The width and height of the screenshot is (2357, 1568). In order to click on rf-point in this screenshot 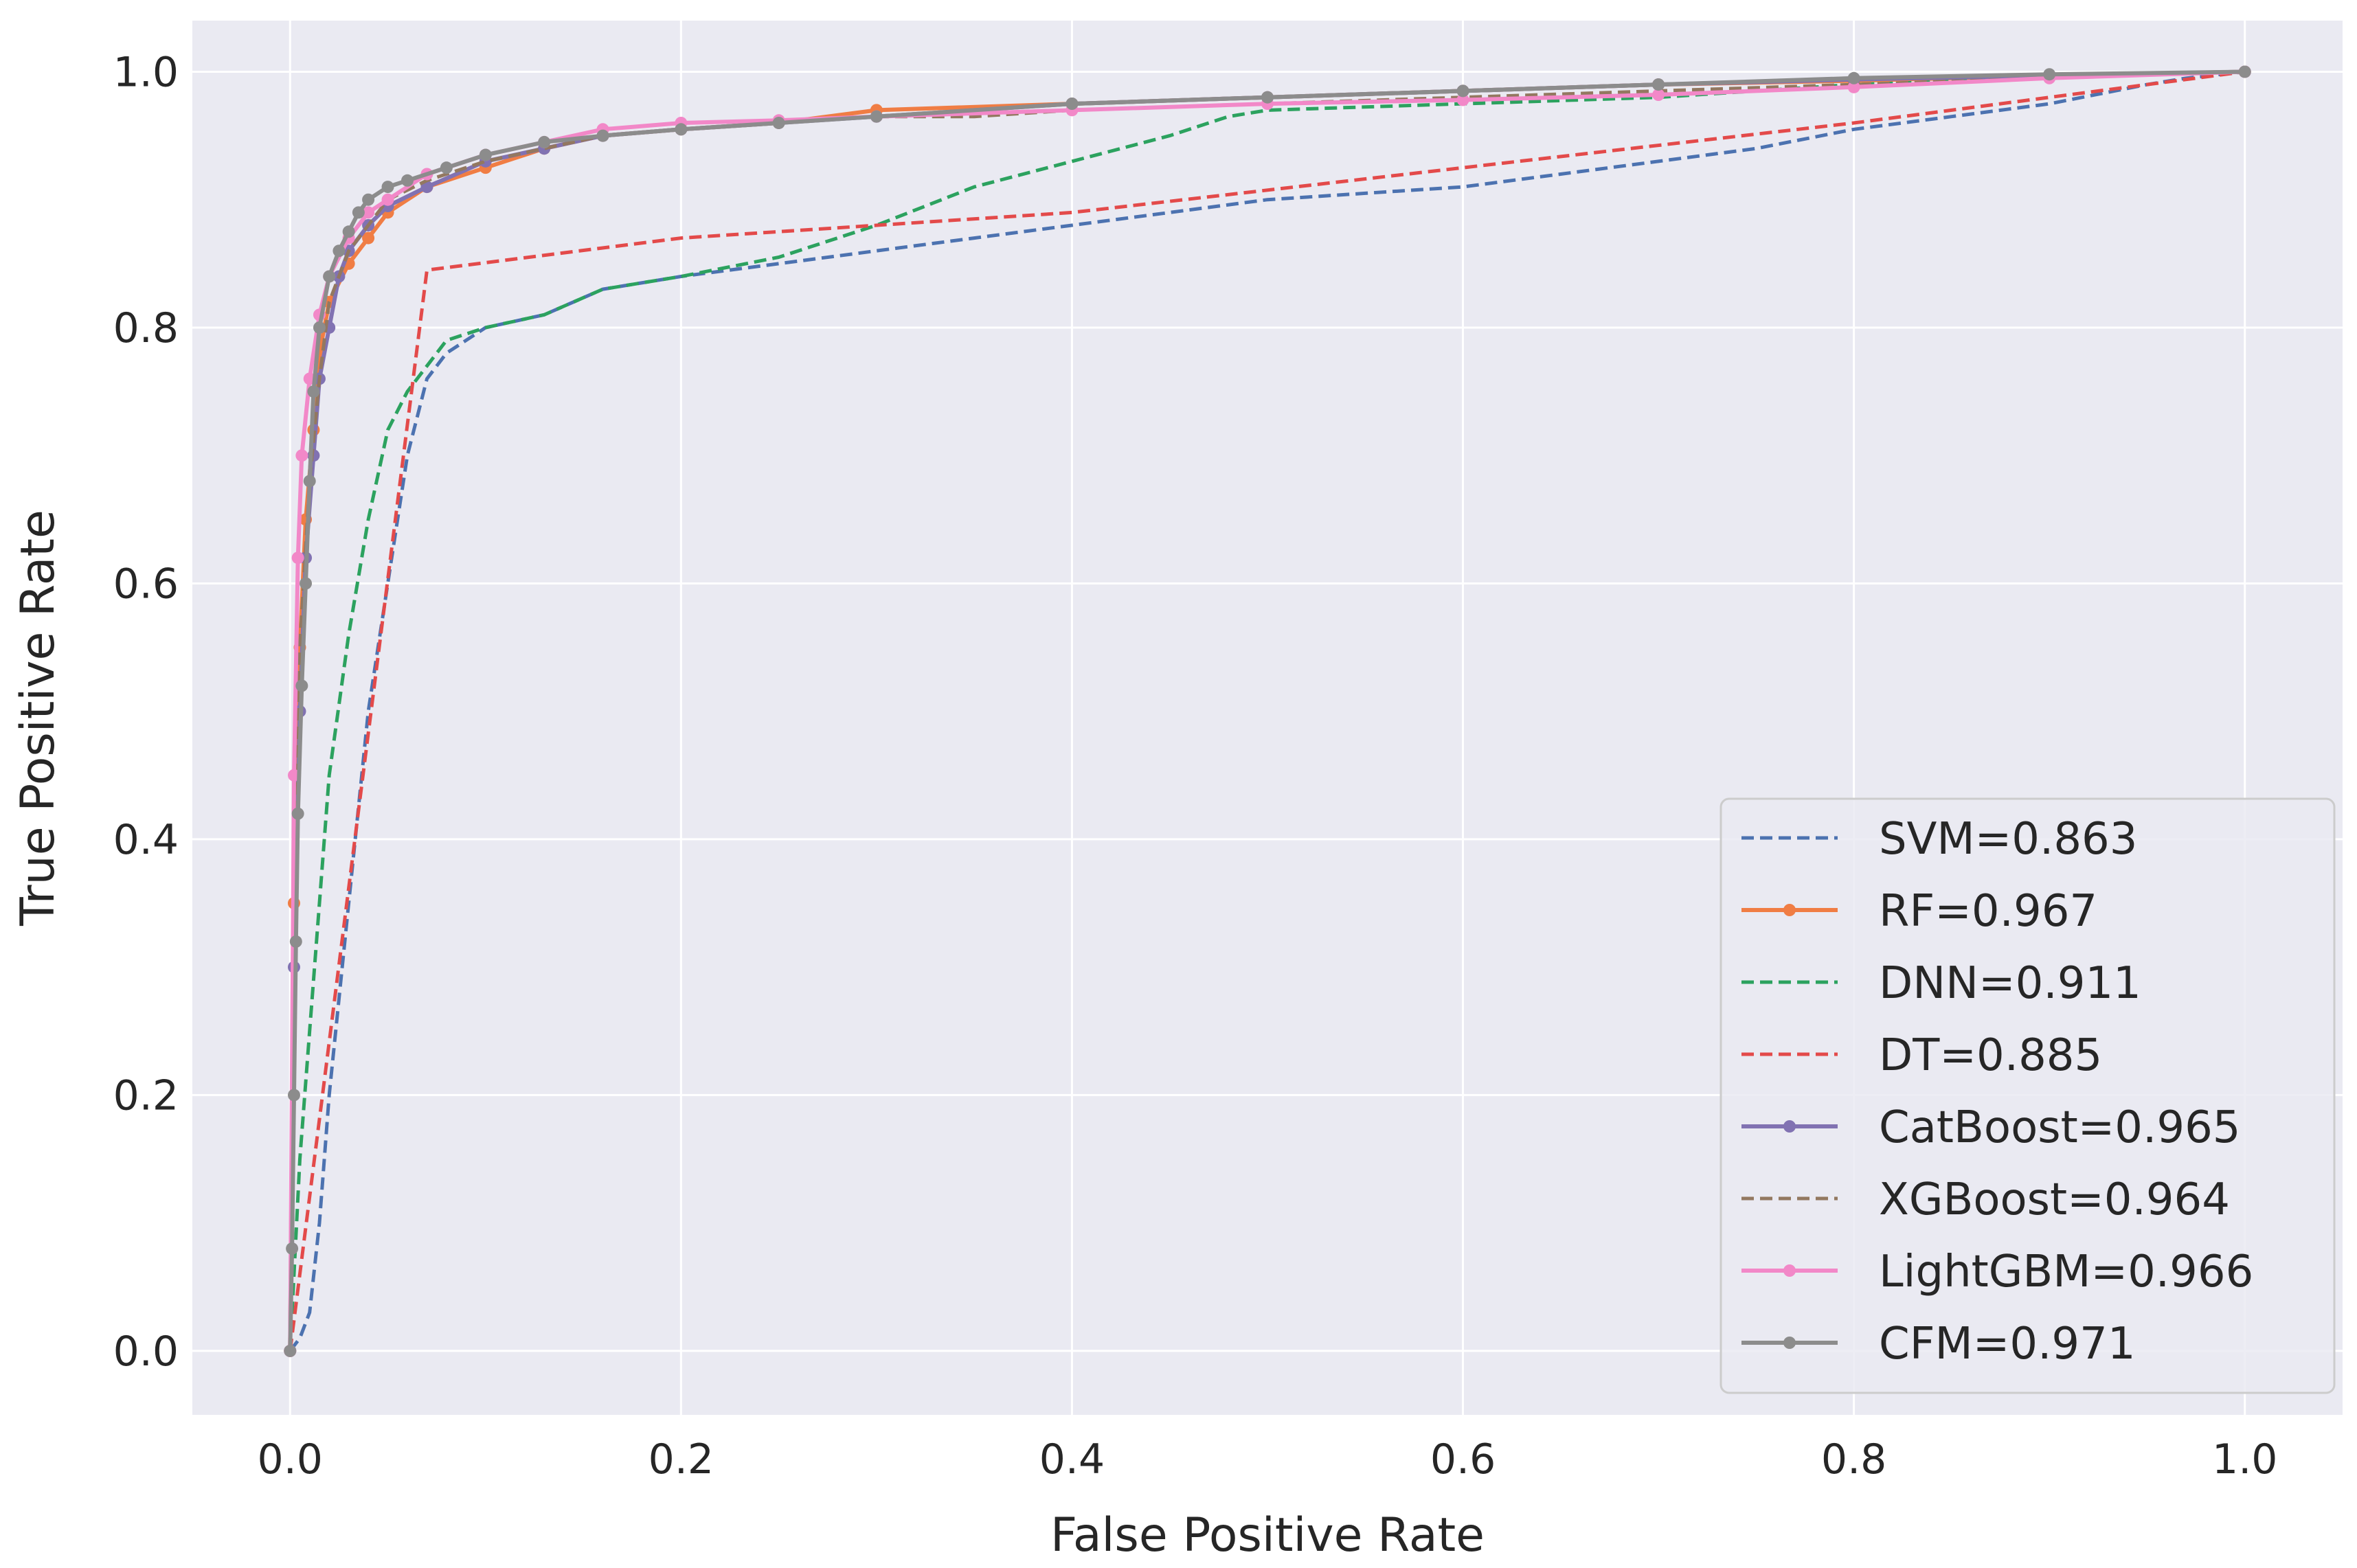, I will do `click(368, 238)`.